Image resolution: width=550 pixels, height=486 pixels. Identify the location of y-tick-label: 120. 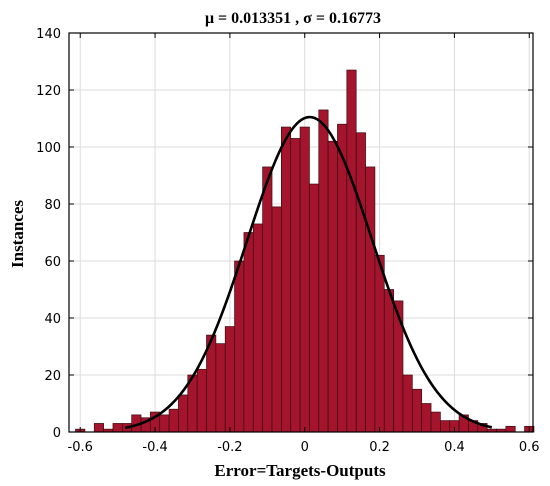
(48, 91).